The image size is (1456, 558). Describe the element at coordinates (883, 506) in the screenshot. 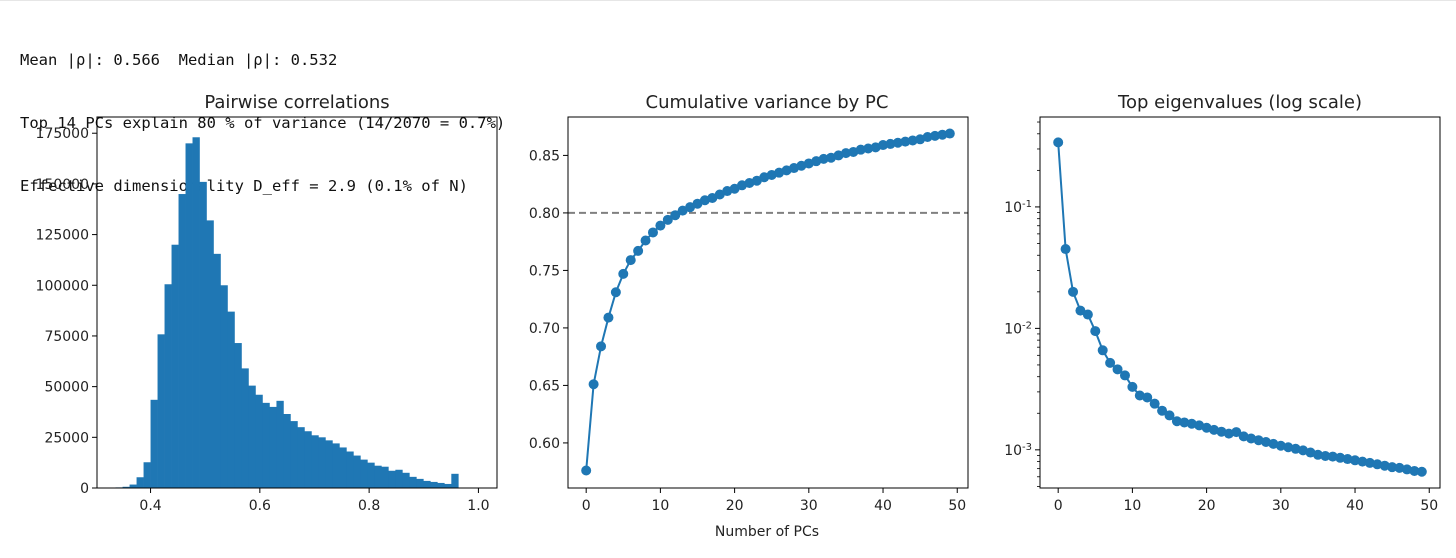

I see `x-tick-label: 40` at that location.